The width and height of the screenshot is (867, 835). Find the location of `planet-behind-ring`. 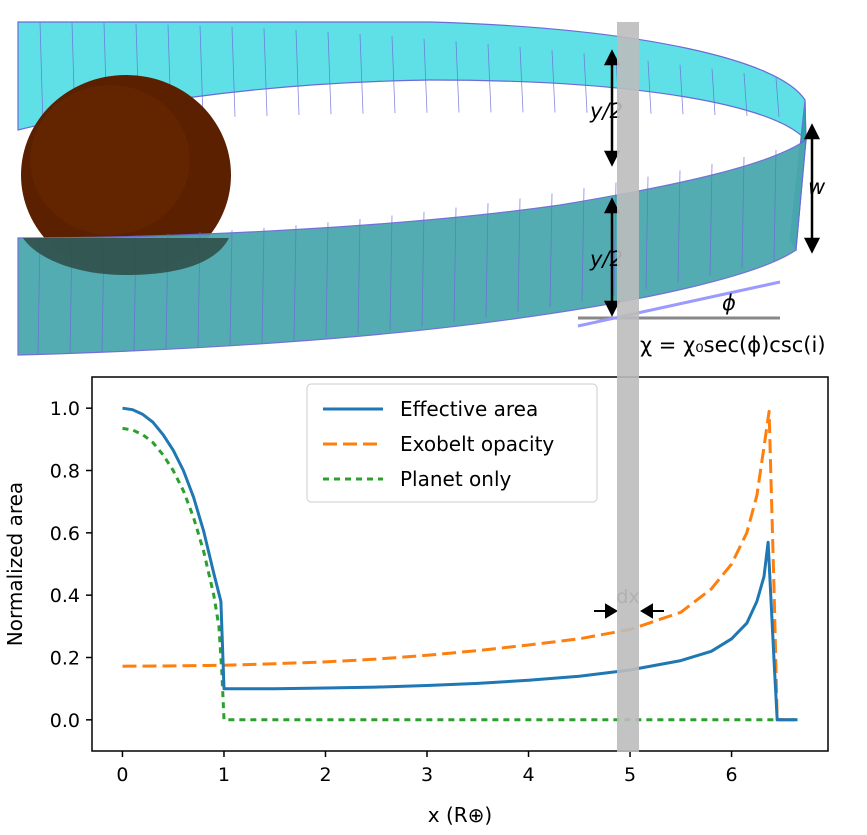

planet-behind-ring is located at coordinates (126, 256).